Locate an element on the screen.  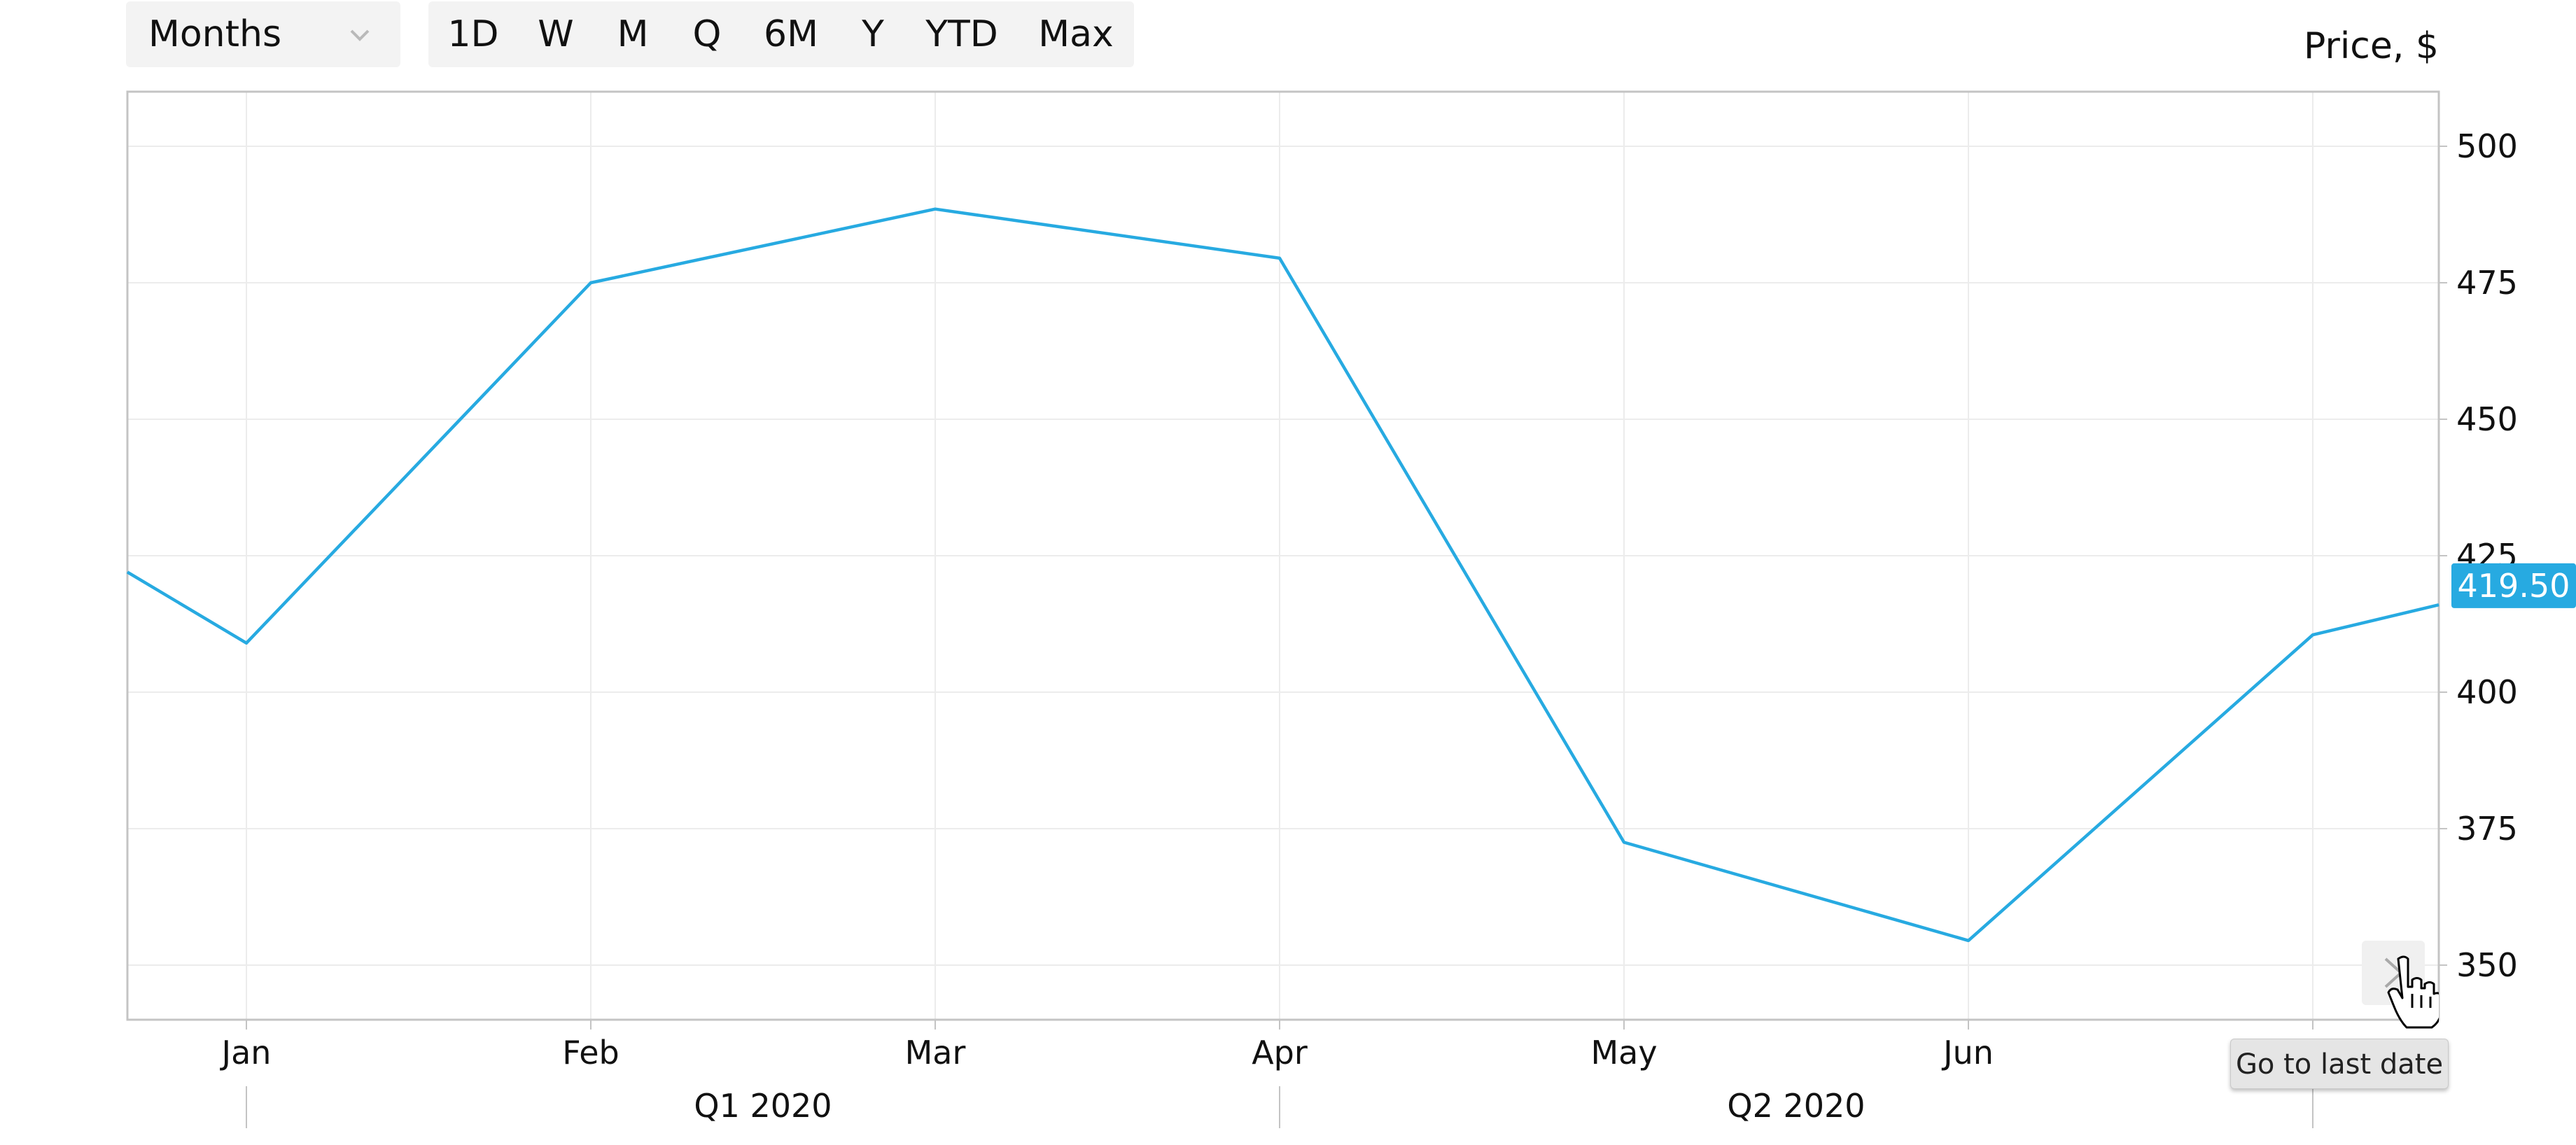
range-button-max: Max is located at coordinates (1076, 34).